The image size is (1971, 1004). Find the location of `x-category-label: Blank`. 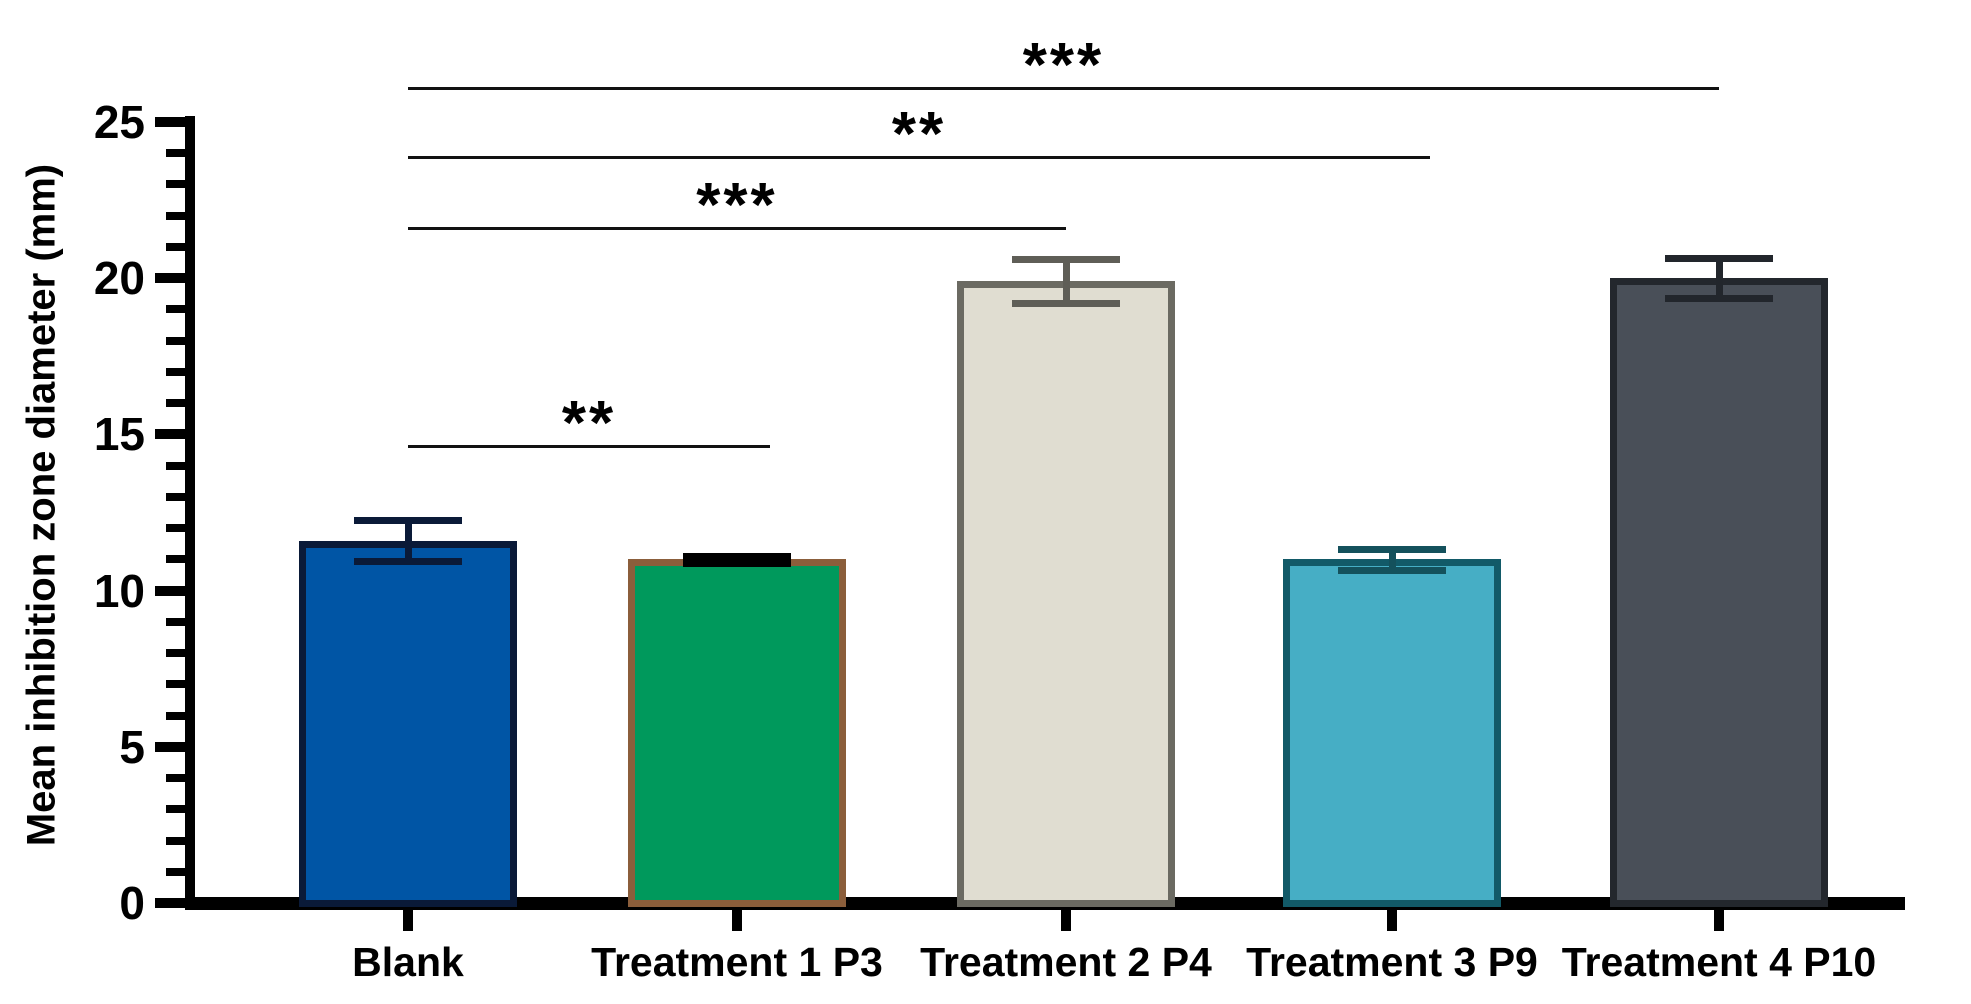

x-category-label: Blank is located at coordinates (408, 962).